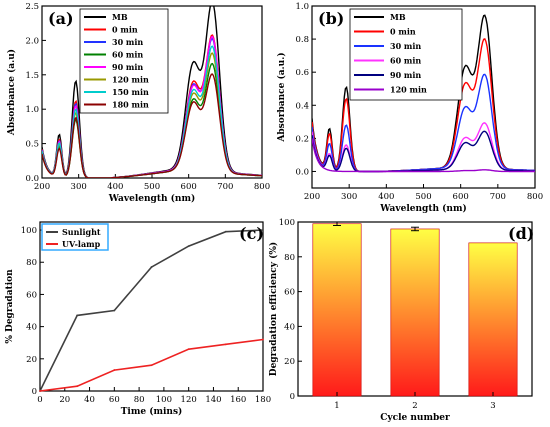 The height and width of the screenshot is (427, 550). What do you see at coordinates (130, 105) in the screenshot?
I see `legend-label: 180 min` at bounding box center [130, 105].